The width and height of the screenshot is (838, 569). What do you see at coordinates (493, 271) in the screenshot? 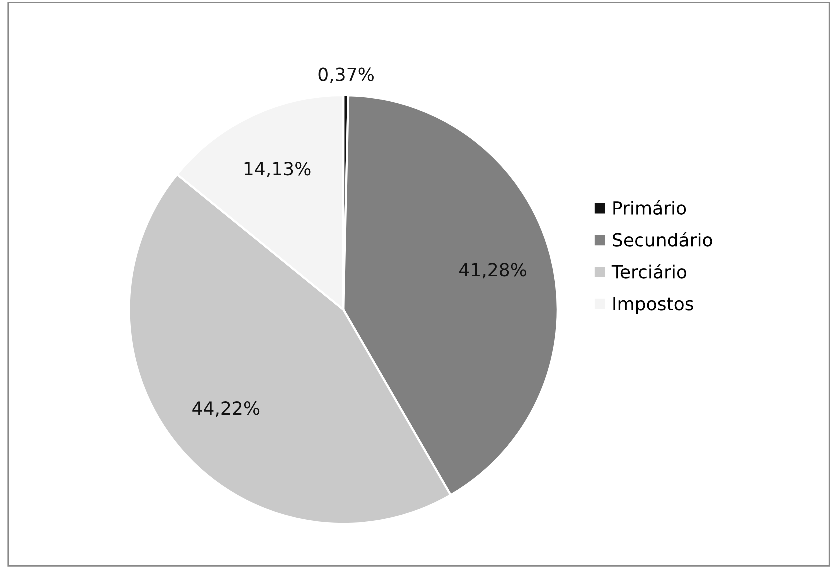
I see `data-label: 41,28%` at bounding box center [493, 271].